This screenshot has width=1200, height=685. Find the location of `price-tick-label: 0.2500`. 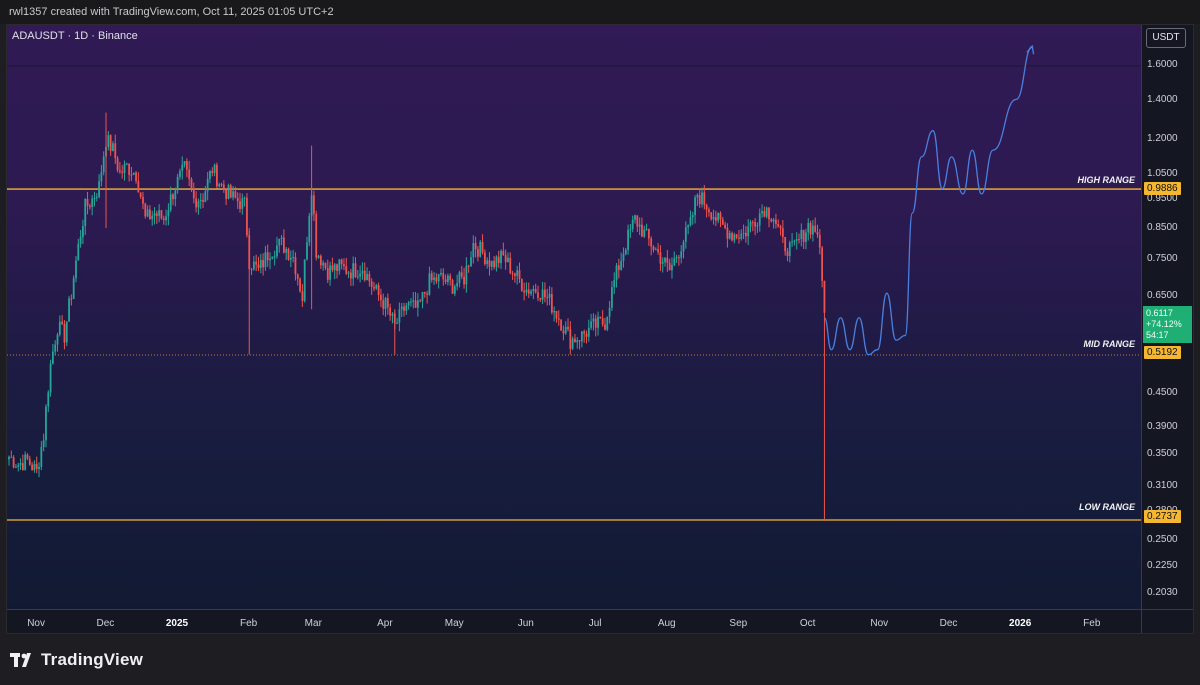

price-tick-label: 0.2500 is located at coordinates (1162, 539).